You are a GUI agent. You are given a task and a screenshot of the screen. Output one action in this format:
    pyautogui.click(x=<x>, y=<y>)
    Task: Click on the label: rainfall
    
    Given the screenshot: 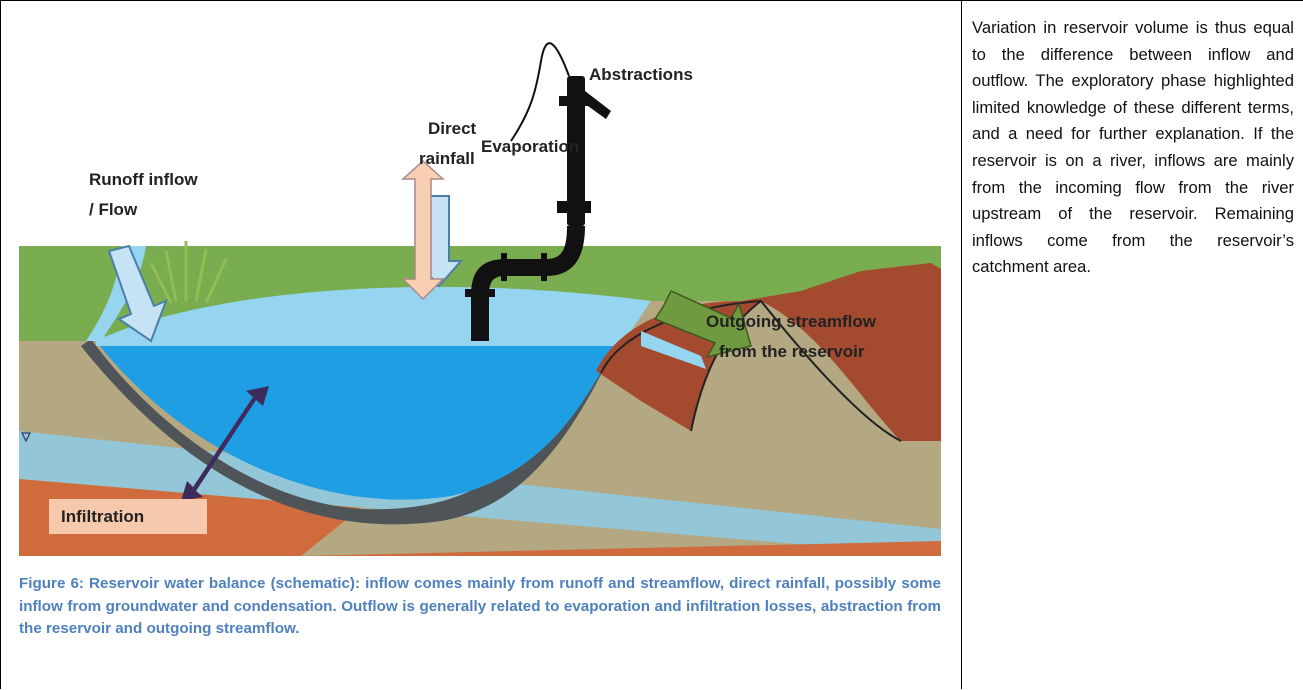 What is the action you would take?
    pyautogui.click(x=447, y=158)
    